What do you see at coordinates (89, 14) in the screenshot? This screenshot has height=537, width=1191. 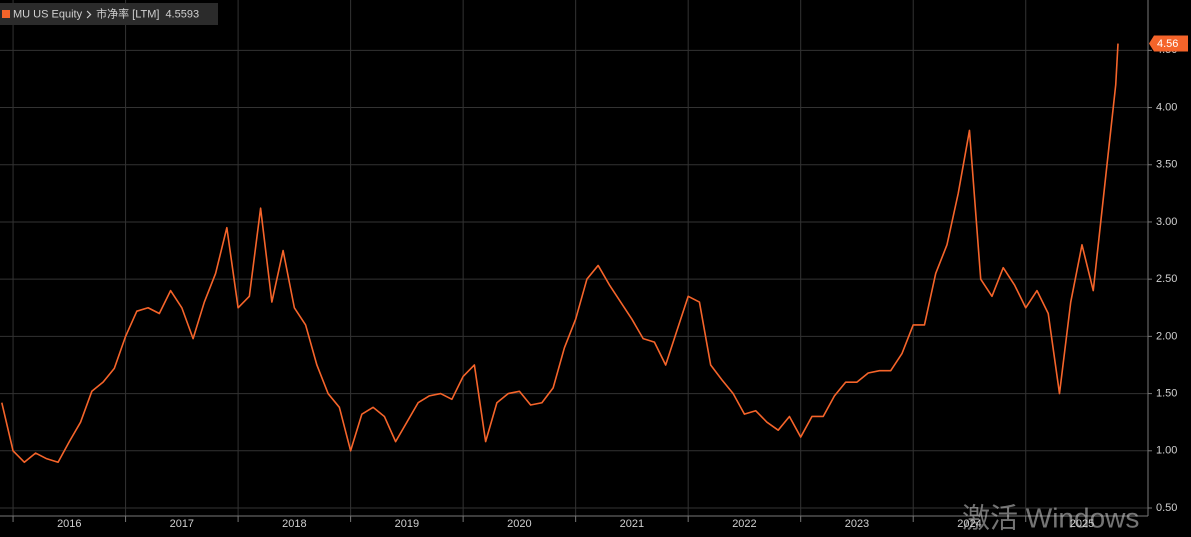 I see `legend-chevron` at bounding box center [89, 14].